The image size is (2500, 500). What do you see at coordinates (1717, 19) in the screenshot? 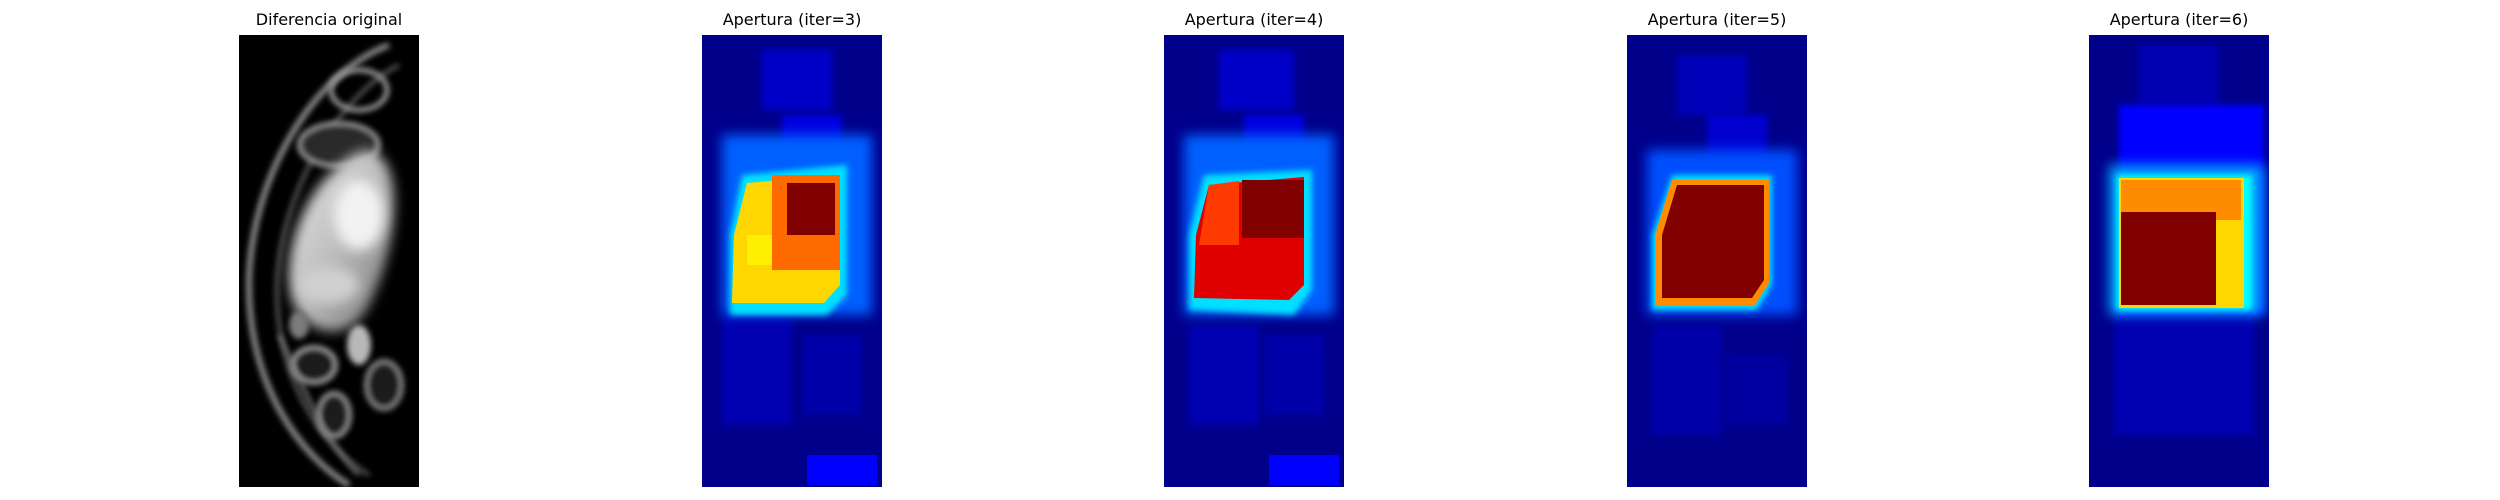
I see `panel-title: Apertura (iter=5)` at bounding box center [1717, 19].